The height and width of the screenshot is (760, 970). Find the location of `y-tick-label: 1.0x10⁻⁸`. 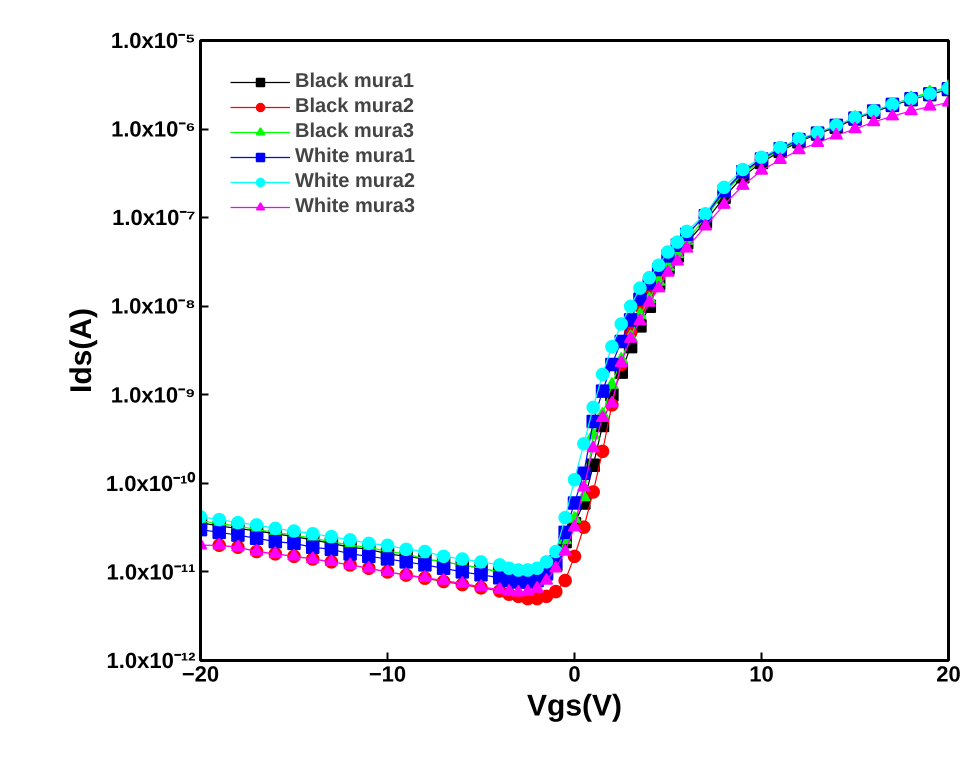

y-tick-label: 1.0x10⁻⁸ is located at coordinates (153, 306).